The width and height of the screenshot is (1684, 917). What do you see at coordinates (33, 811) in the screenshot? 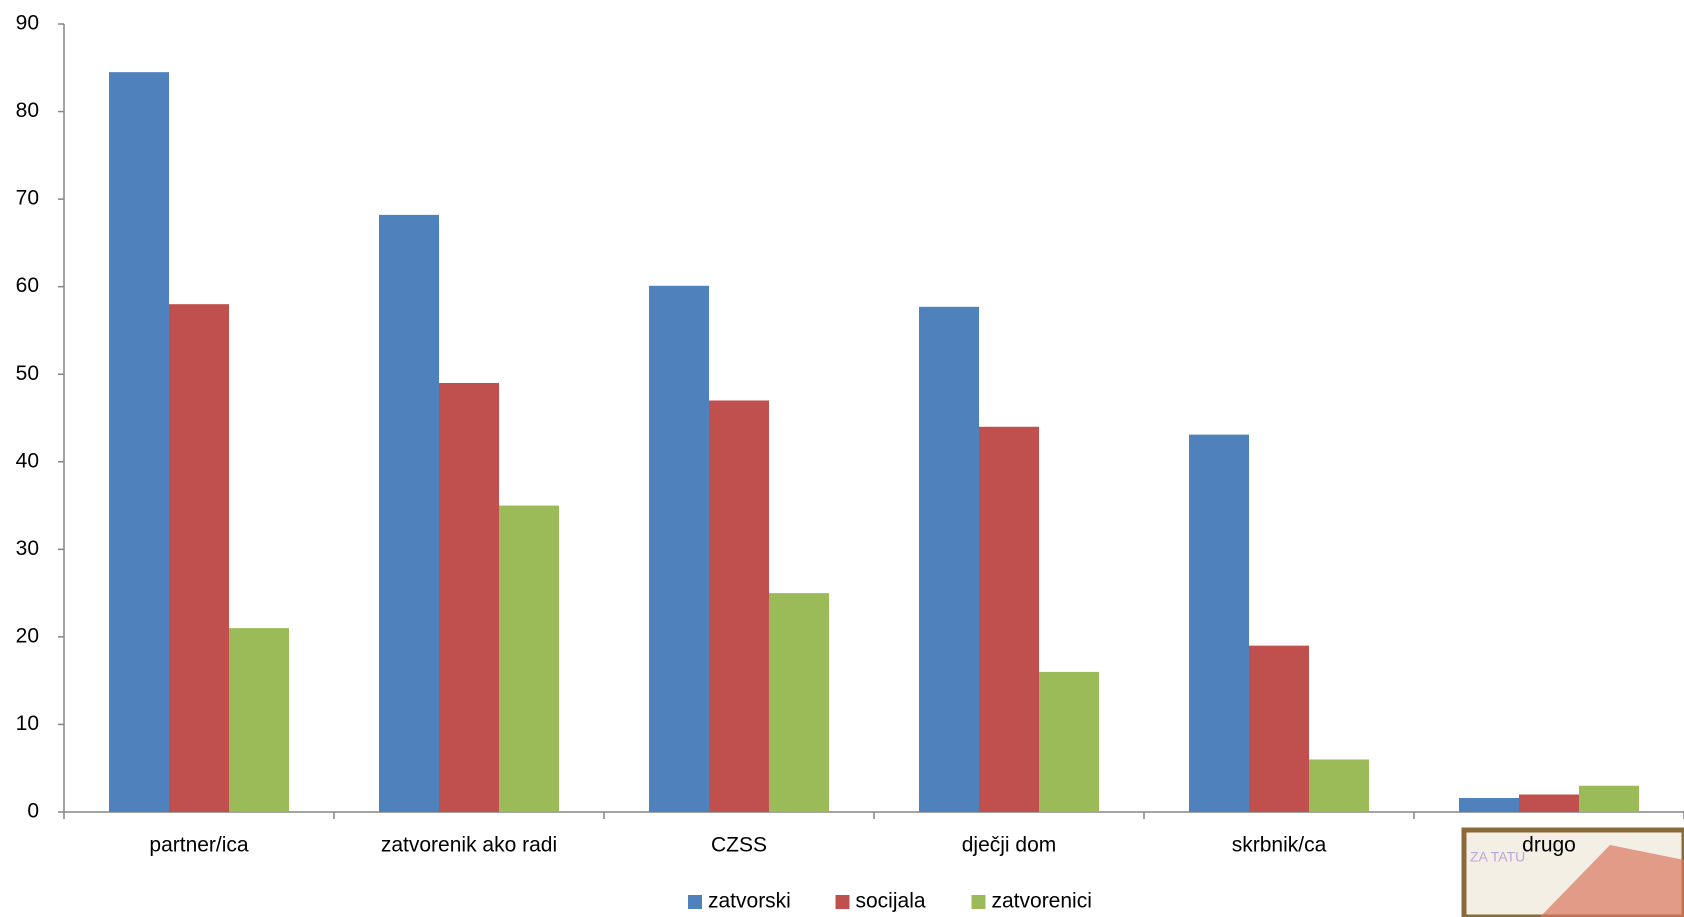
I see `y-tick-label: 0` at bounding box center [33, 811].